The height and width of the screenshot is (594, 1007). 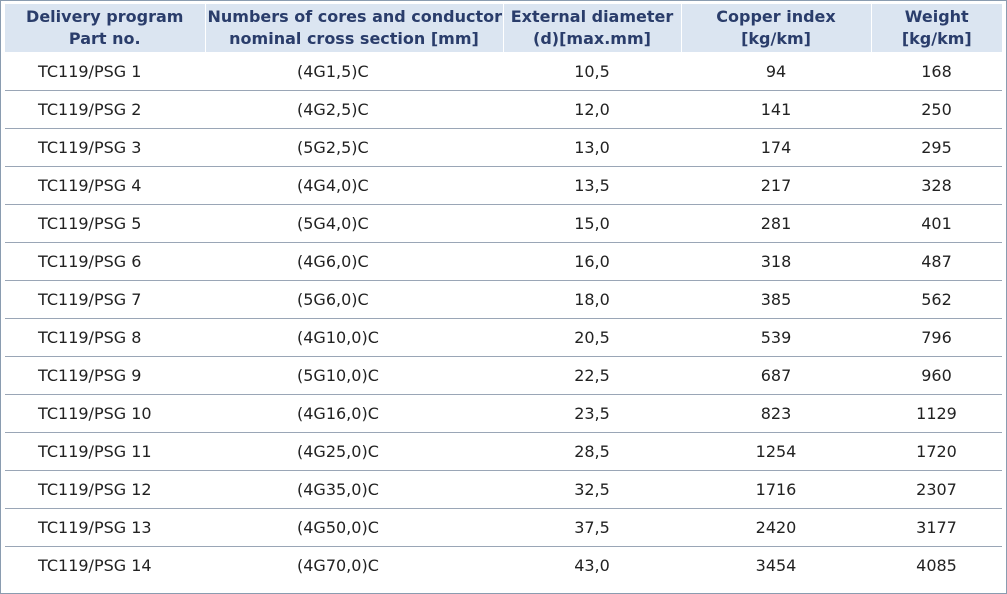 I want to click on cell-copper-index: 217, so click(x=776, y=185).